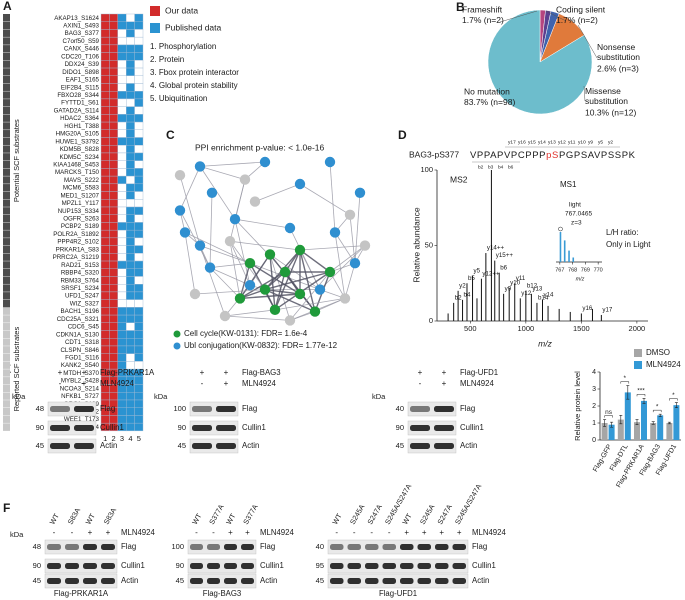  What do you see at coordinates (17, 534) in the screenshot?
I see `kda-title: kDa` at bounding box center [17, 534].